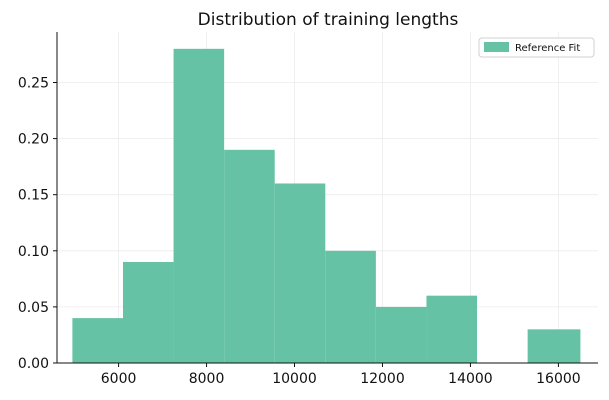  I want to click on y-tick-label: 0.20, so click(33, 140).